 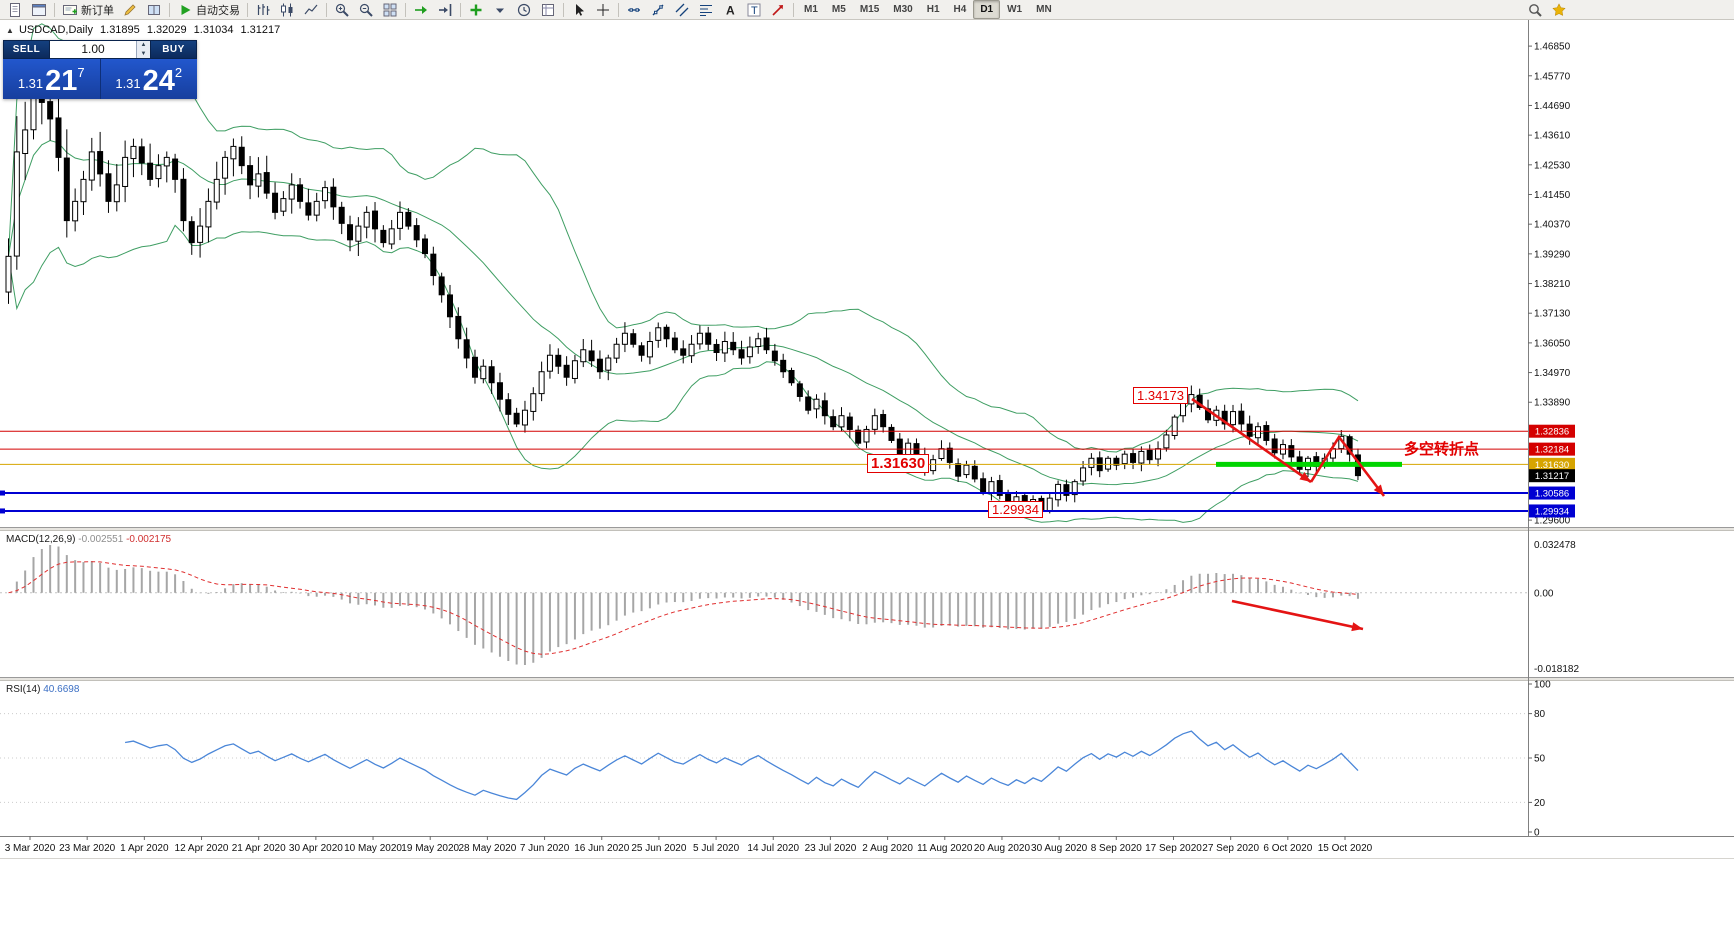 What do you see at coordinates (1552, 165) in the screenshot?
I see `price-scale-label: 1.42530` at bounding box center [1552, 165].